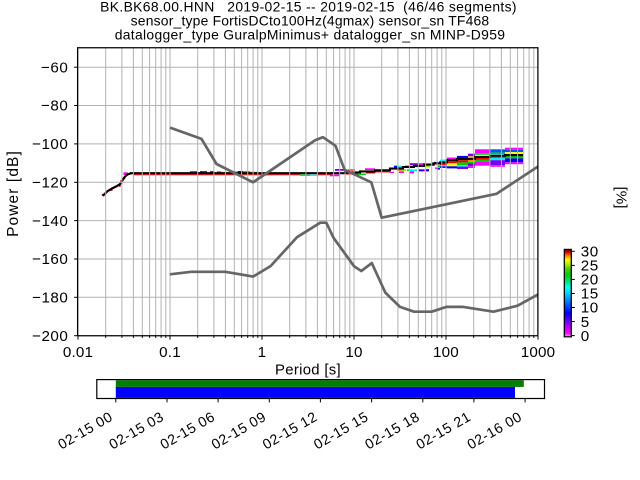 The width and height of the screenshot is (640, 480). I want to click on svg-text: Power [dB], so click(13, 193).